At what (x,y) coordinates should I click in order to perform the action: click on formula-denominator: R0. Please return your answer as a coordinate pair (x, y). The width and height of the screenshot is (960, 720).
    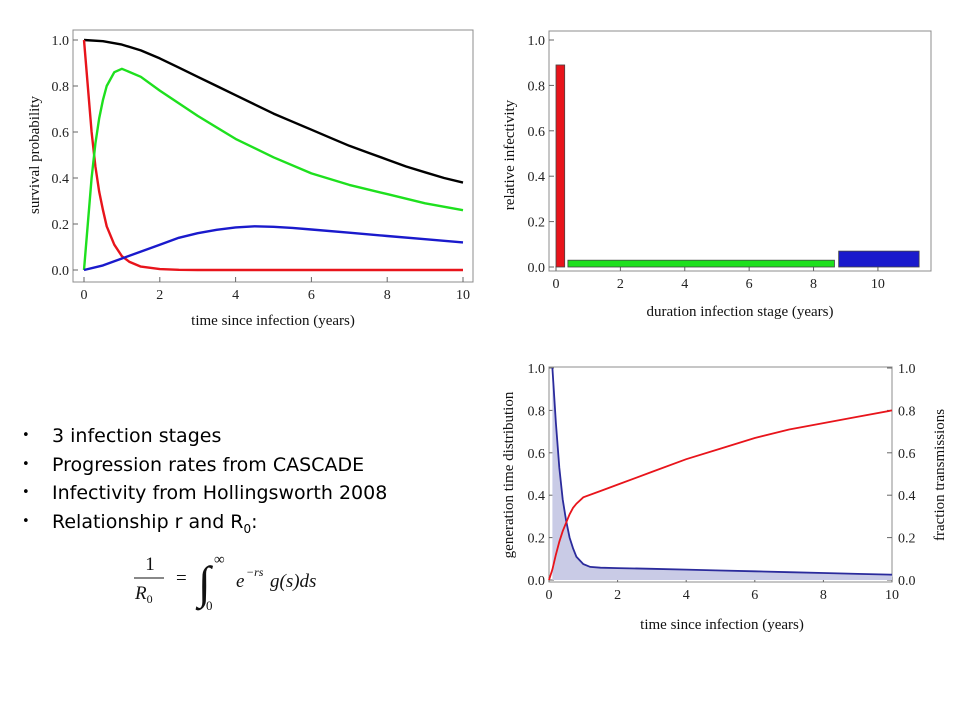
    Looking at the image, I should click on (143, 594).